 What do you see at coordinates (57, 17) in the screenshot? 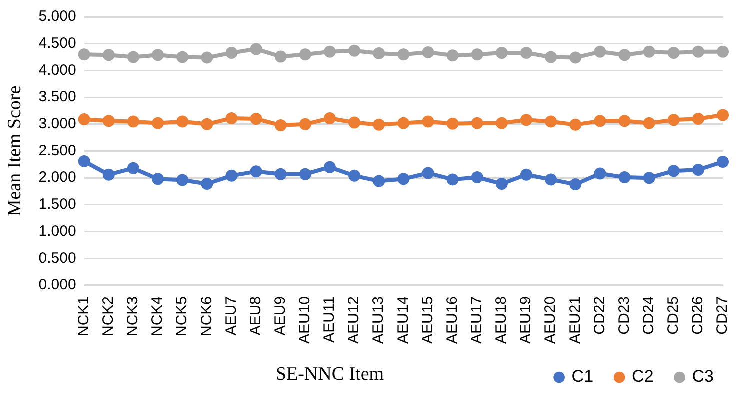
I see `y-tick-label: 5.000` at bounding box center [57, 17].